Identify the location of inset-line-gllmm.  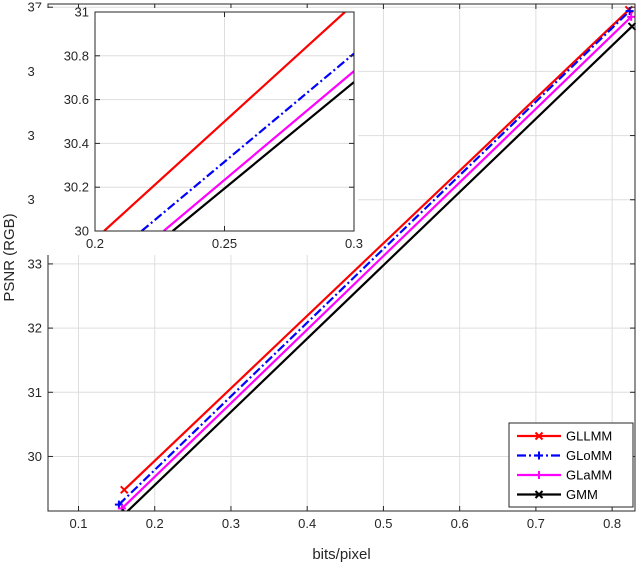
(224, 121).